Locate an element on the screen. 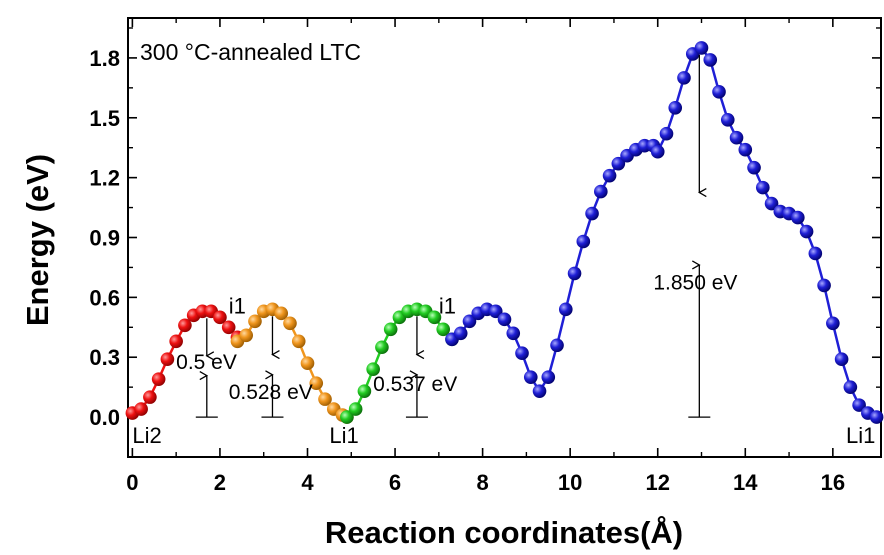 This screenshot has height=555, width=884. y-tick-label: 0.9 is located at coordinates (104, 238).